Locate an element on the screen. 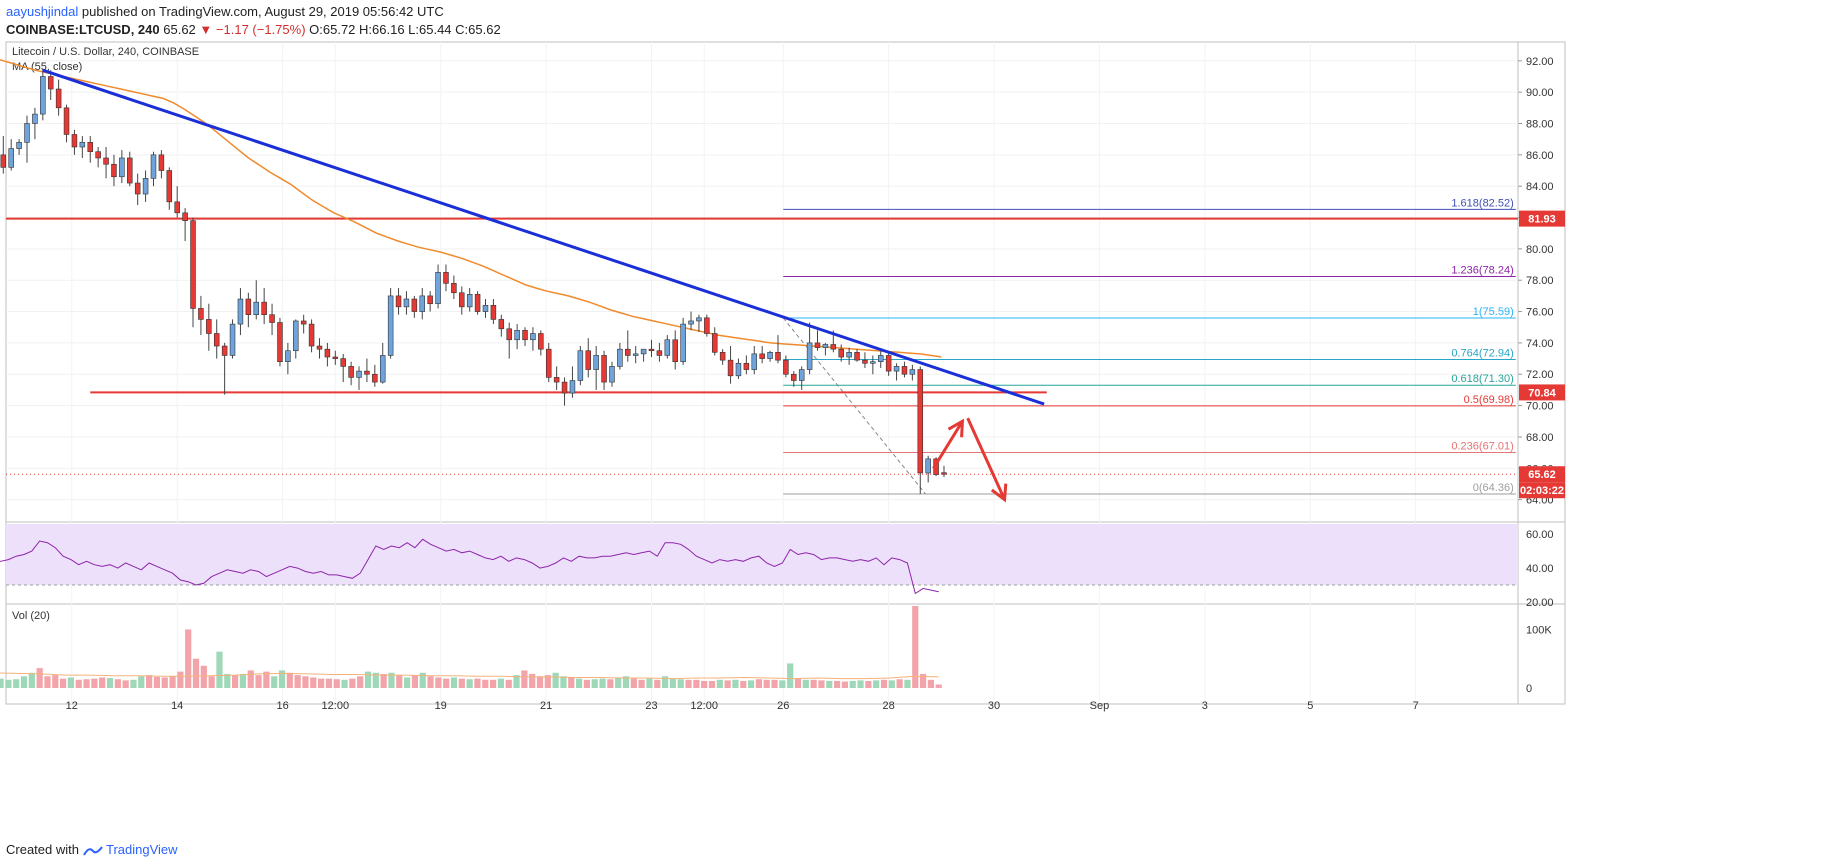 This screenshot has height=868, width=1828. time-tick-label: 30 is located at coordinates (994, 706).